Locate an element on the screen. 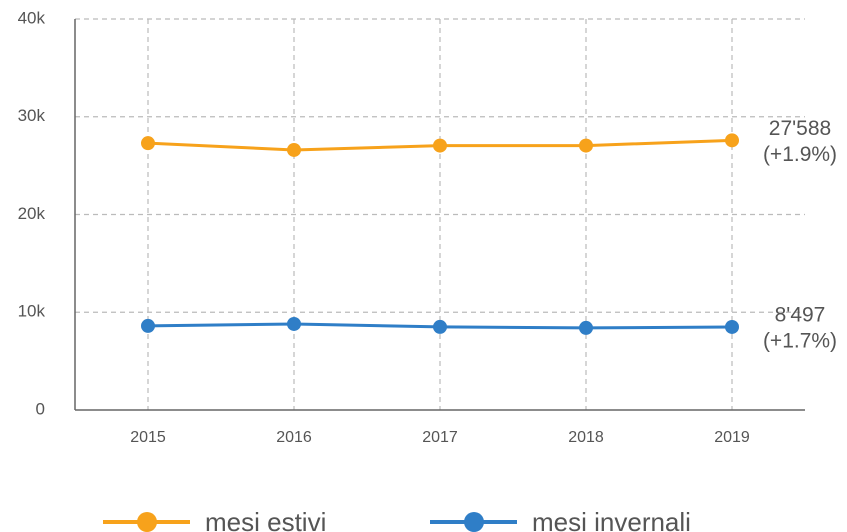 This screenshot has height=532, width=847. value-label: 27'588 is located at coordinates (800, 128).